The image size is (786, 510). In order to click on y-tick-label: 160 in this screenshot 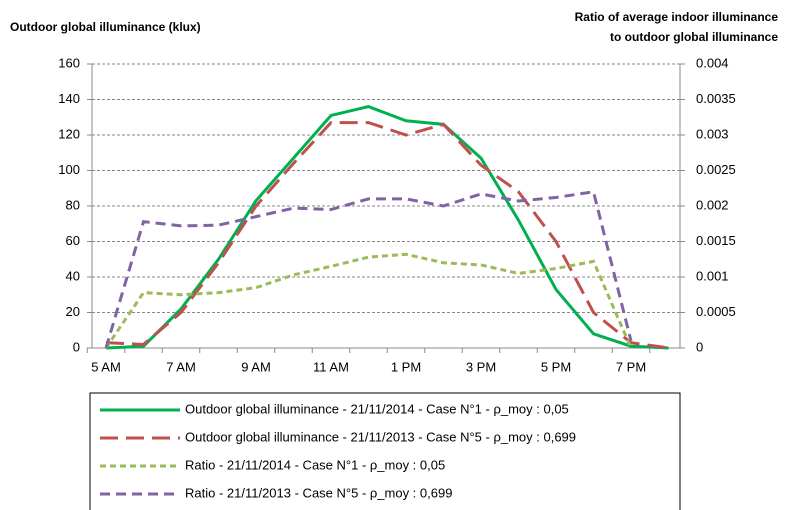, I will do `click(69, 62)`.